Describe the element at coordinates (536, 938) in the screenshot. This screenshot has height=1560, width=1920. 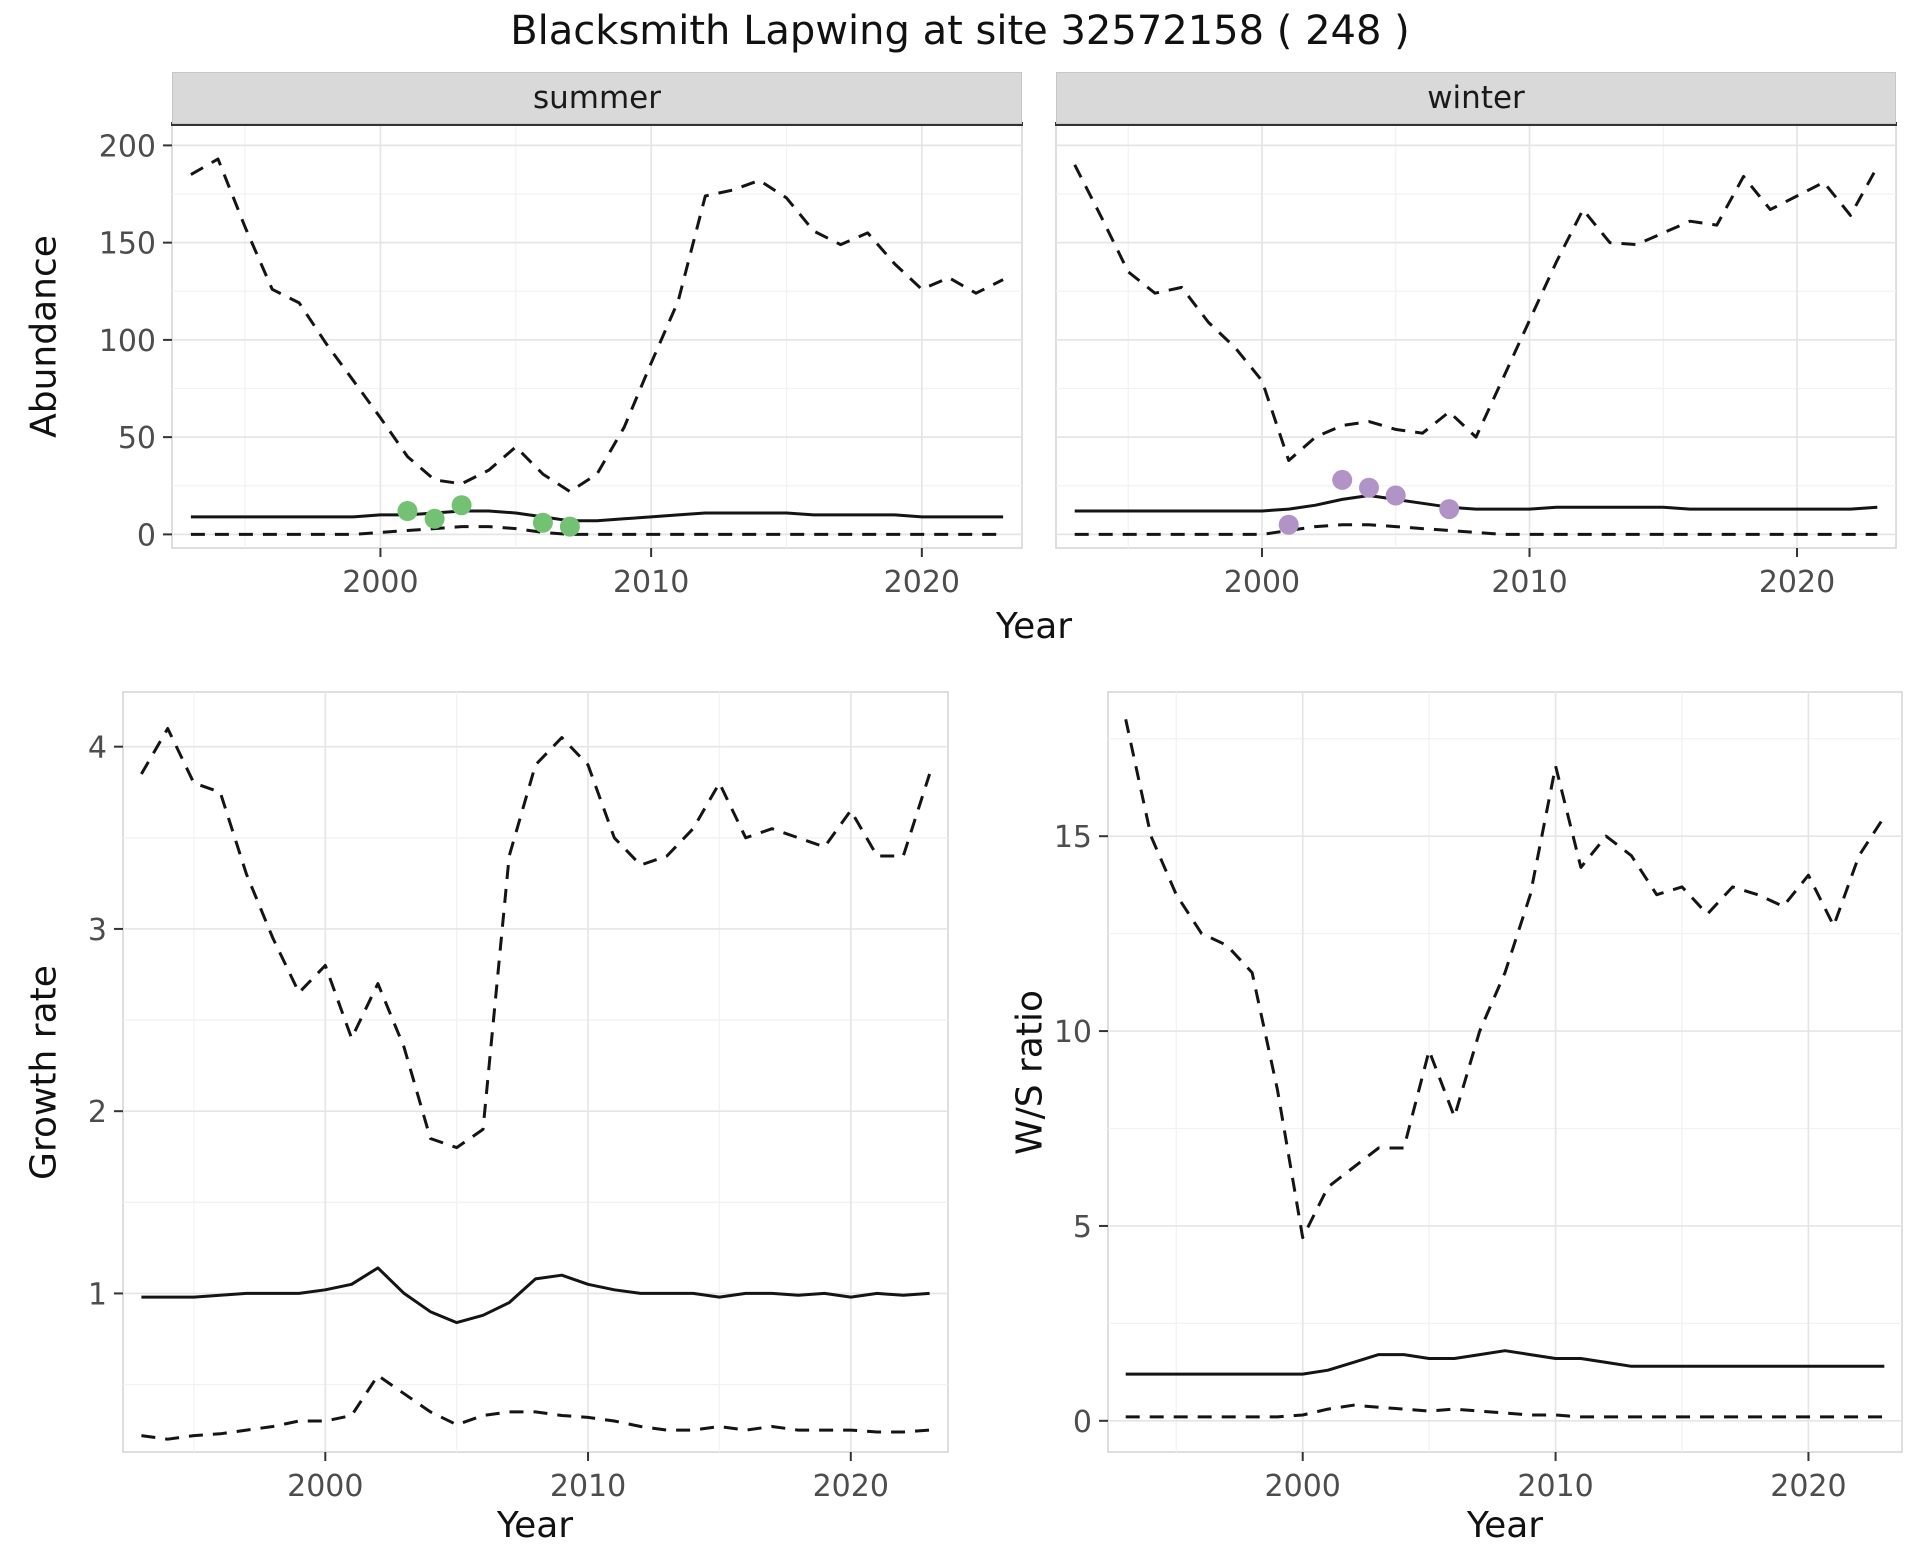
I see `growth-upper-credible-interval-line` at that location.